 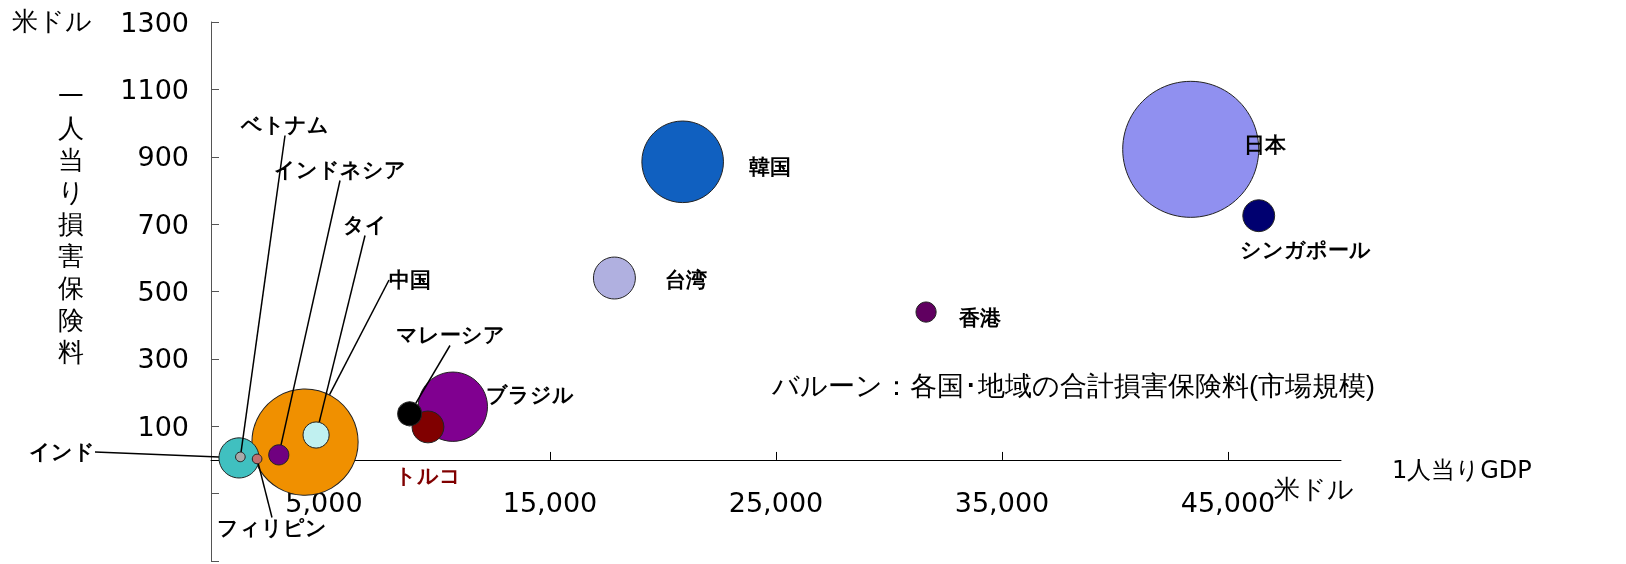 I want to click on text: タイ, so click(x=365, y=225).